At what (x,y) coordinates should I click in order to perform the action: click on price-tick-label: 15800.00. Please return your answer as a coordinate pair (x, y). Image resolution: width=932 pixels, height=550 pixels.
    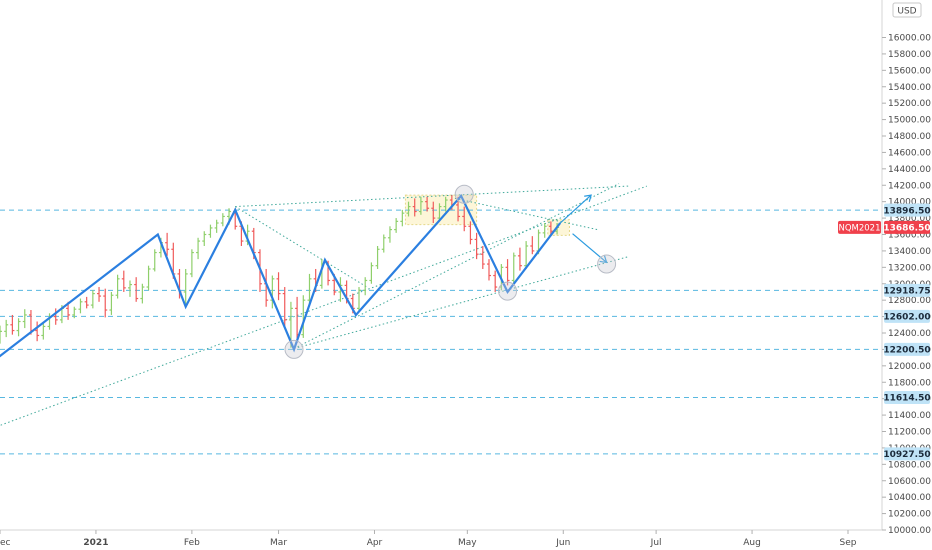
    Looking at the image, I should click on (909, 55).